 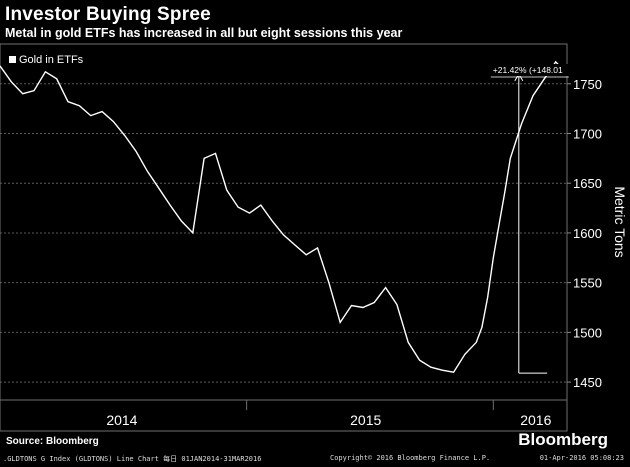 I want to click on chart-title: Investor Buying Spree, so click(x=108, y=14).